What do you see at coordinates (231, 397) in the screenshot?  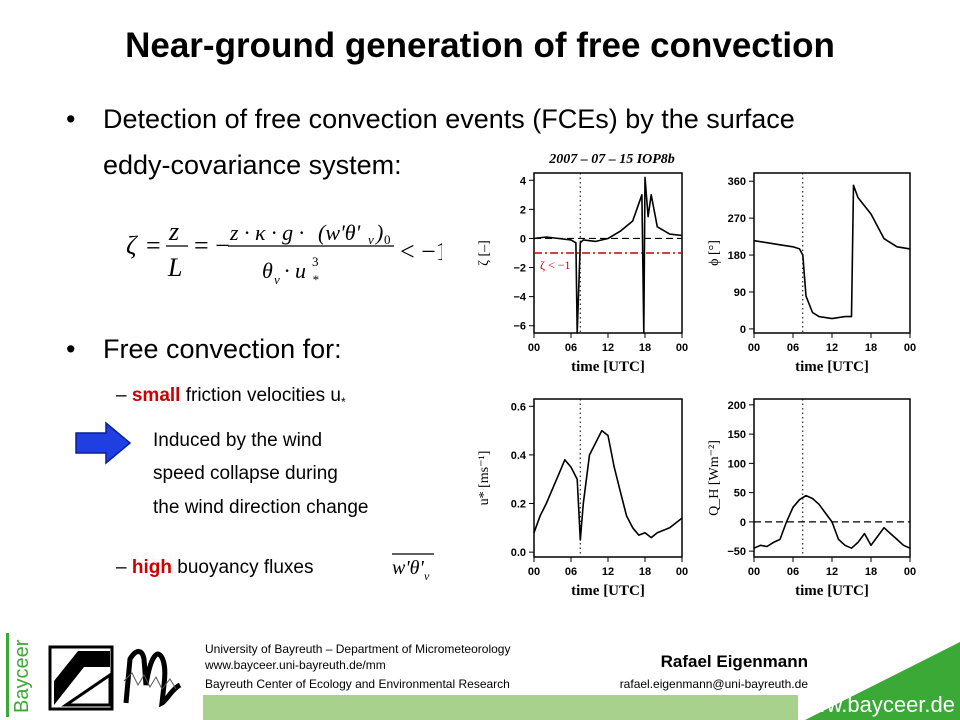 I see `sub-item-small-friction: – small friction velocities u*` at bounding box center [231, 397].